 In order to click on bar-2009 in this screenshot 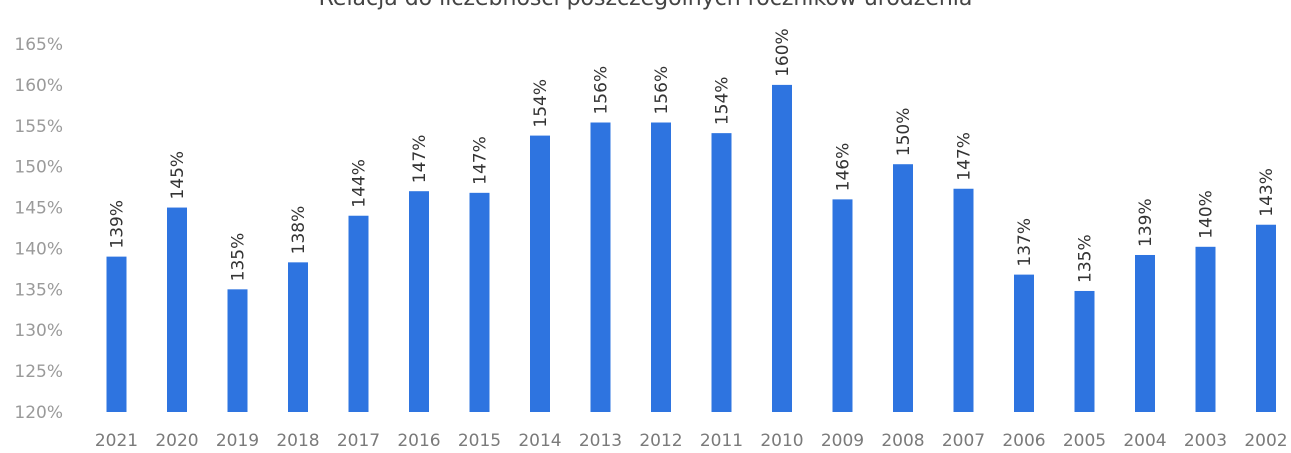, I will do `click(842, 305)`.